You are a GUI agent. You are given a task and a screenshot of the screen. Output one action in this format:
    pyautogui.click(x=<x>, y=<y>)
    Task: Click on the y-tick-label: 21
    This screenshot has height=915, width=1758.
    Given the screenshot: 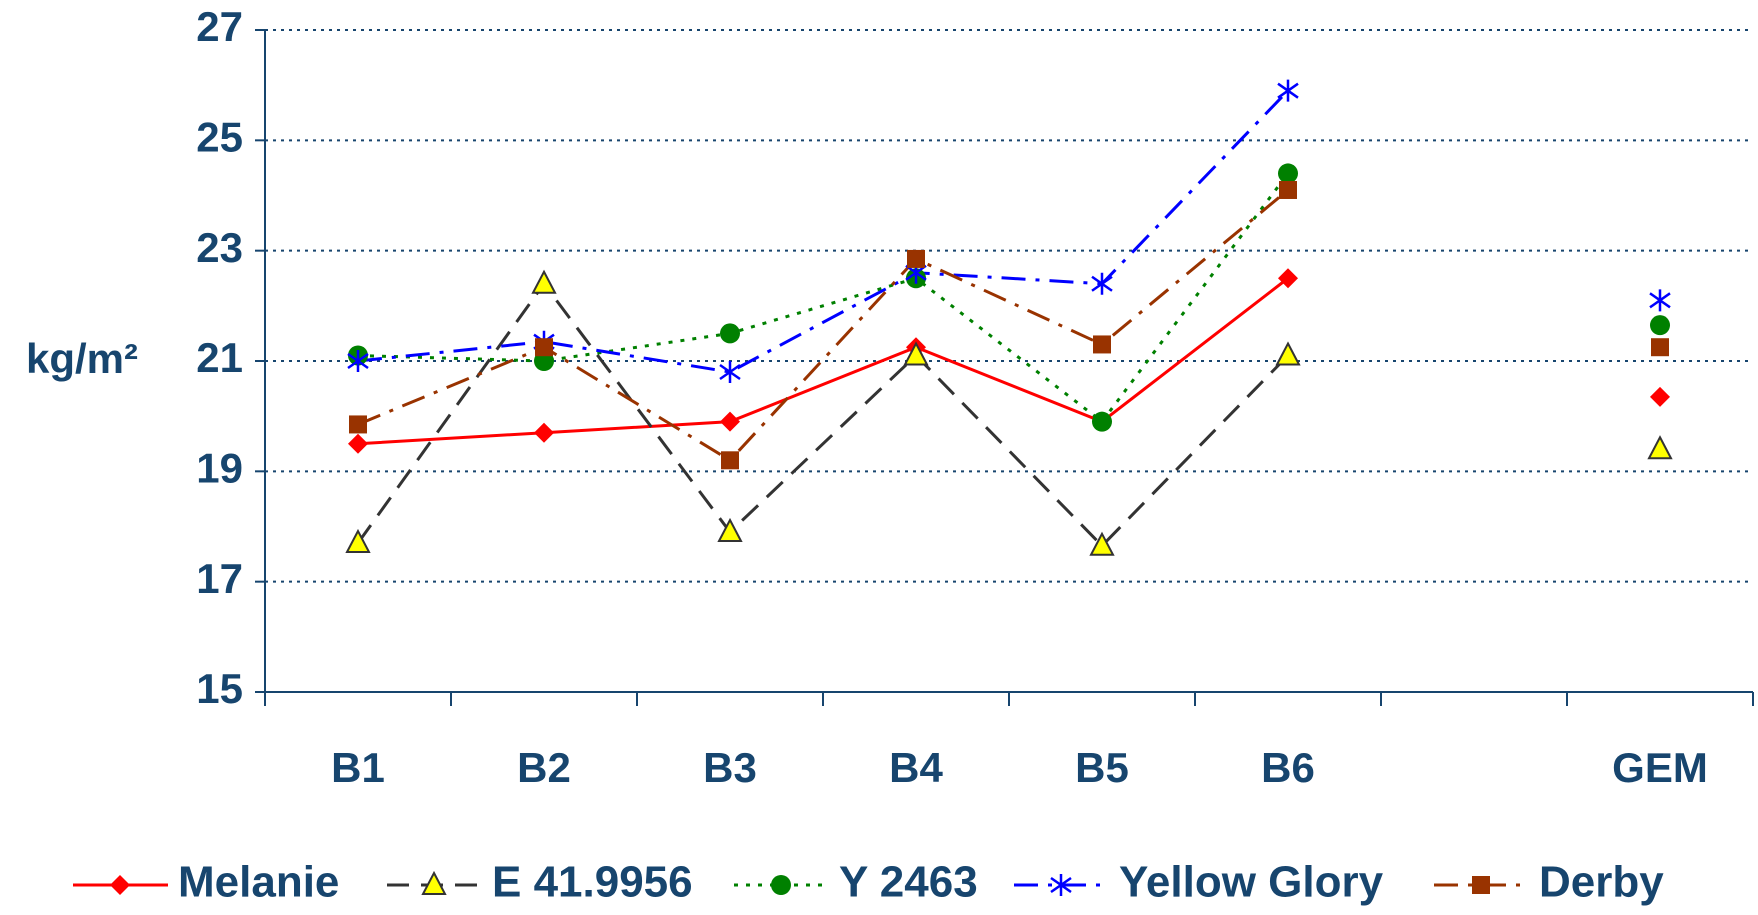 What is the action you would take?
    pyautogui.click(x=219, y=357)
    